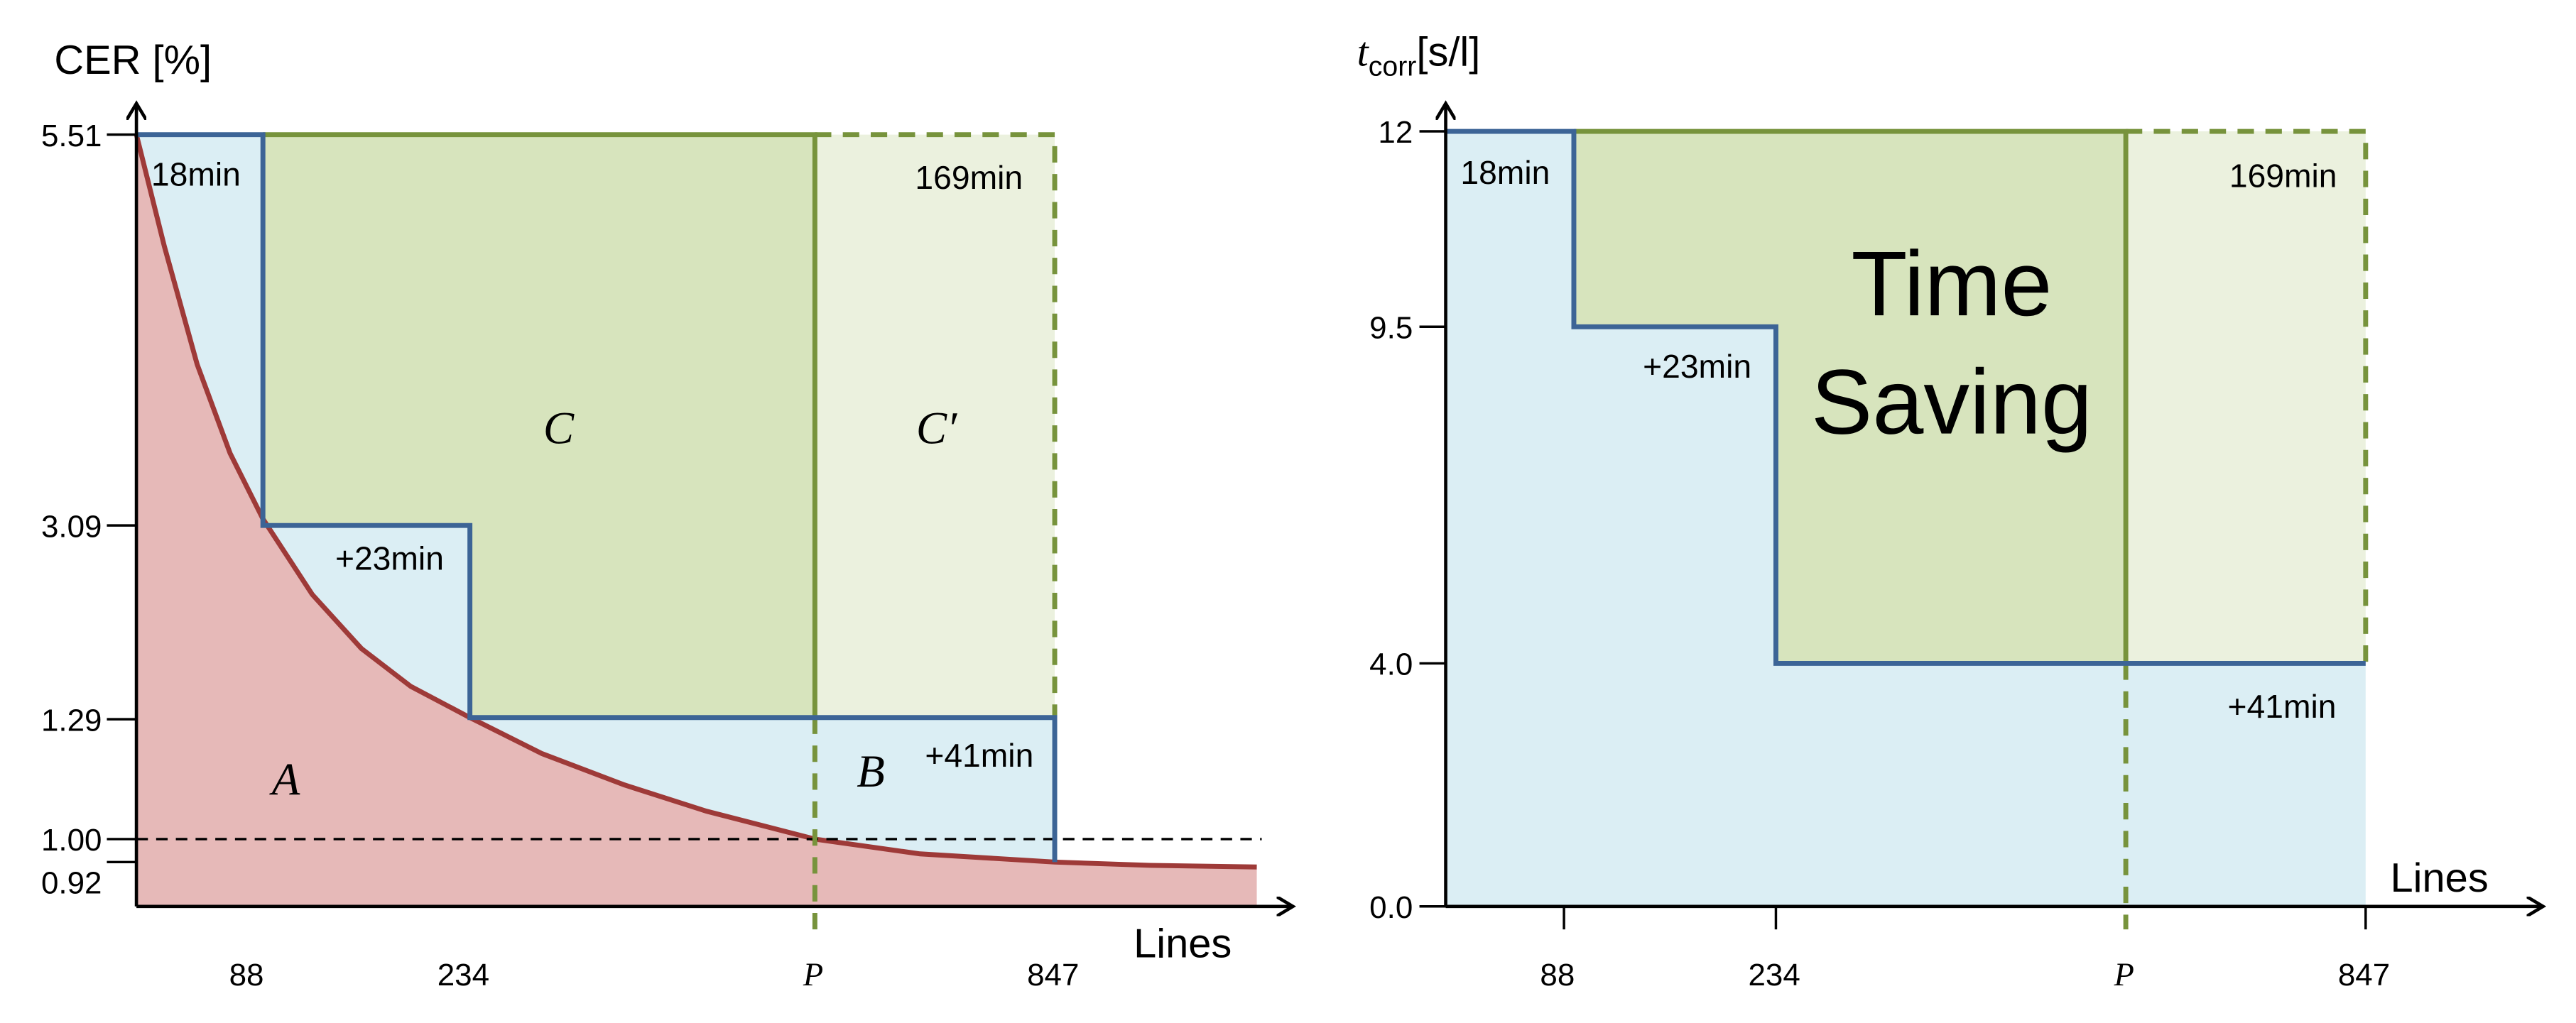 Image resolution: width=2576 pixels, height=1023 pixels. Describe the element at coordinates (559, 428) in the screenshot. I see `region-label: C` at that location.